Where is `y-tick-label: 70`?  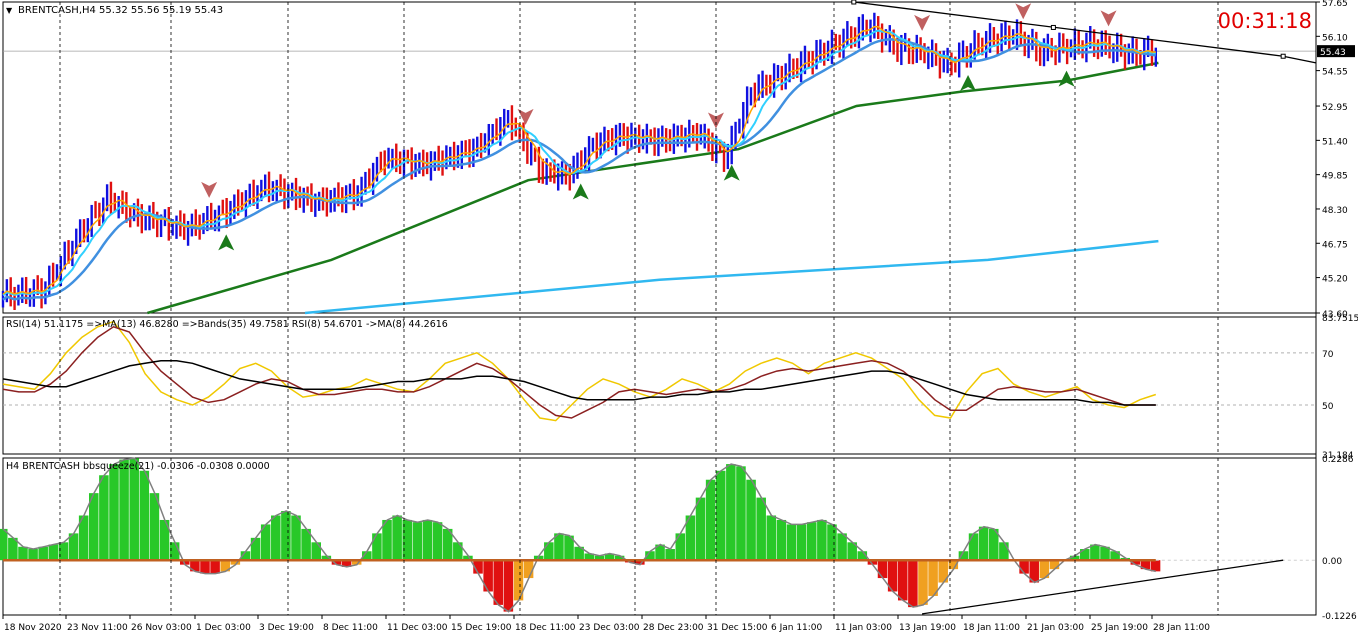 y-tick-label: 70 is located at coordinates (1328, 355).